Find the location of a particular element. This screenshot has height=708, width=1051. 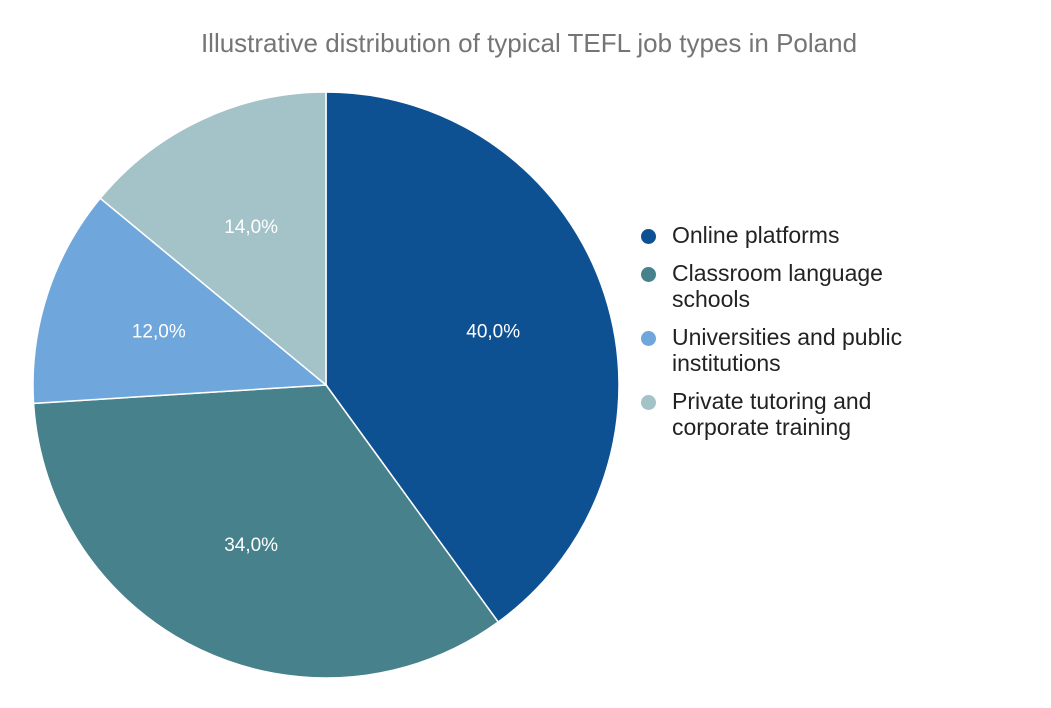

slice-private-tutoring is located at coordinates (213, 239).